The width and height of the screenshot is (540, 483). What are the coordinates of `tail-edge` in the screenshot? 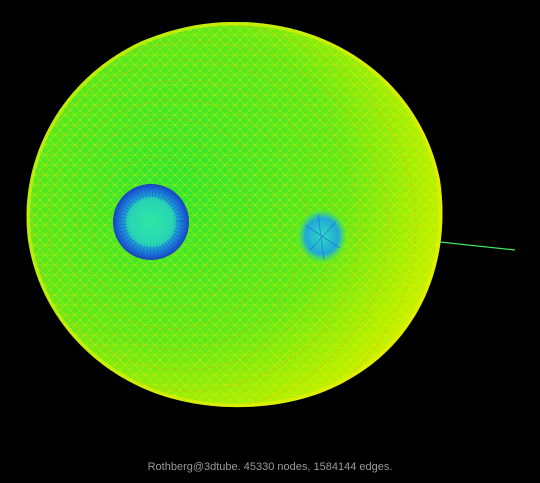 It's located at (477, 246).